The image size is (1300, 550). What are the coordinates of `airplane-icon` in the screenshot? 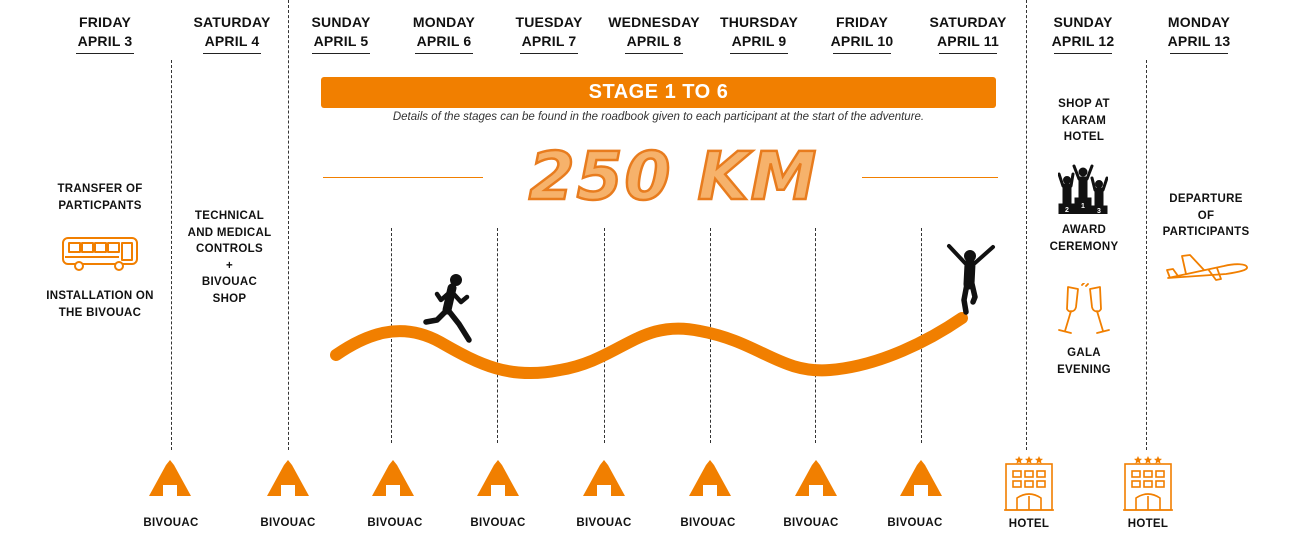 It's located at (1207, 267).